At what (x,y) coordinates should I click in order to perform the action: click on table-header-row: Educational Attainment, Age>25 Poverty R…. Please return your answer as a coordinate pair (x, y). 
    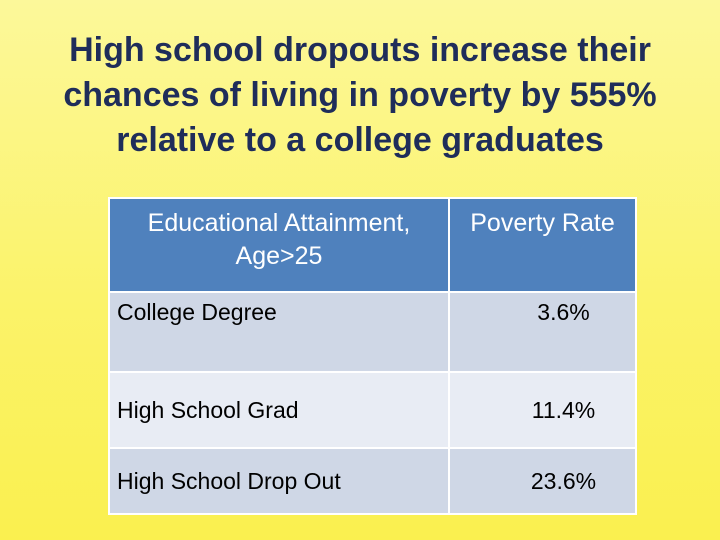
    Looking at the image, I should click on (372, 245).